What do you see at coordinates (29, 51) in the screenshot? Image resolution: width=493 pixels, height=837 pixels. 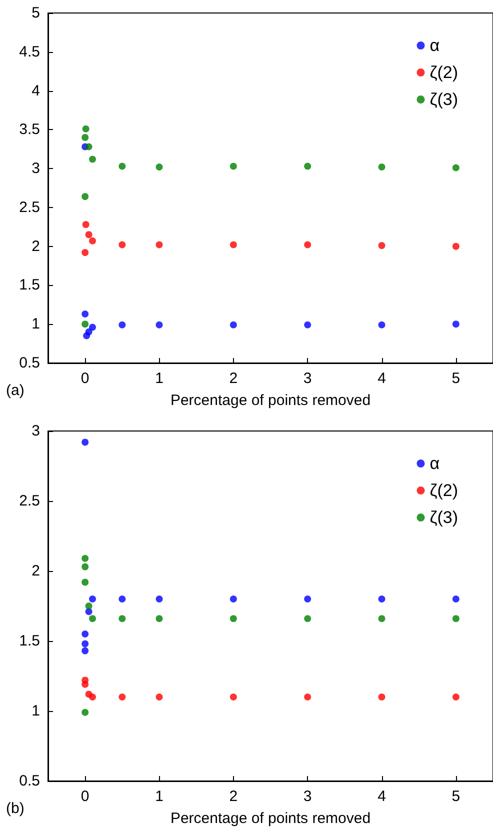 I see `y-tick-label: 4.5` at bounding box center [29, 51].